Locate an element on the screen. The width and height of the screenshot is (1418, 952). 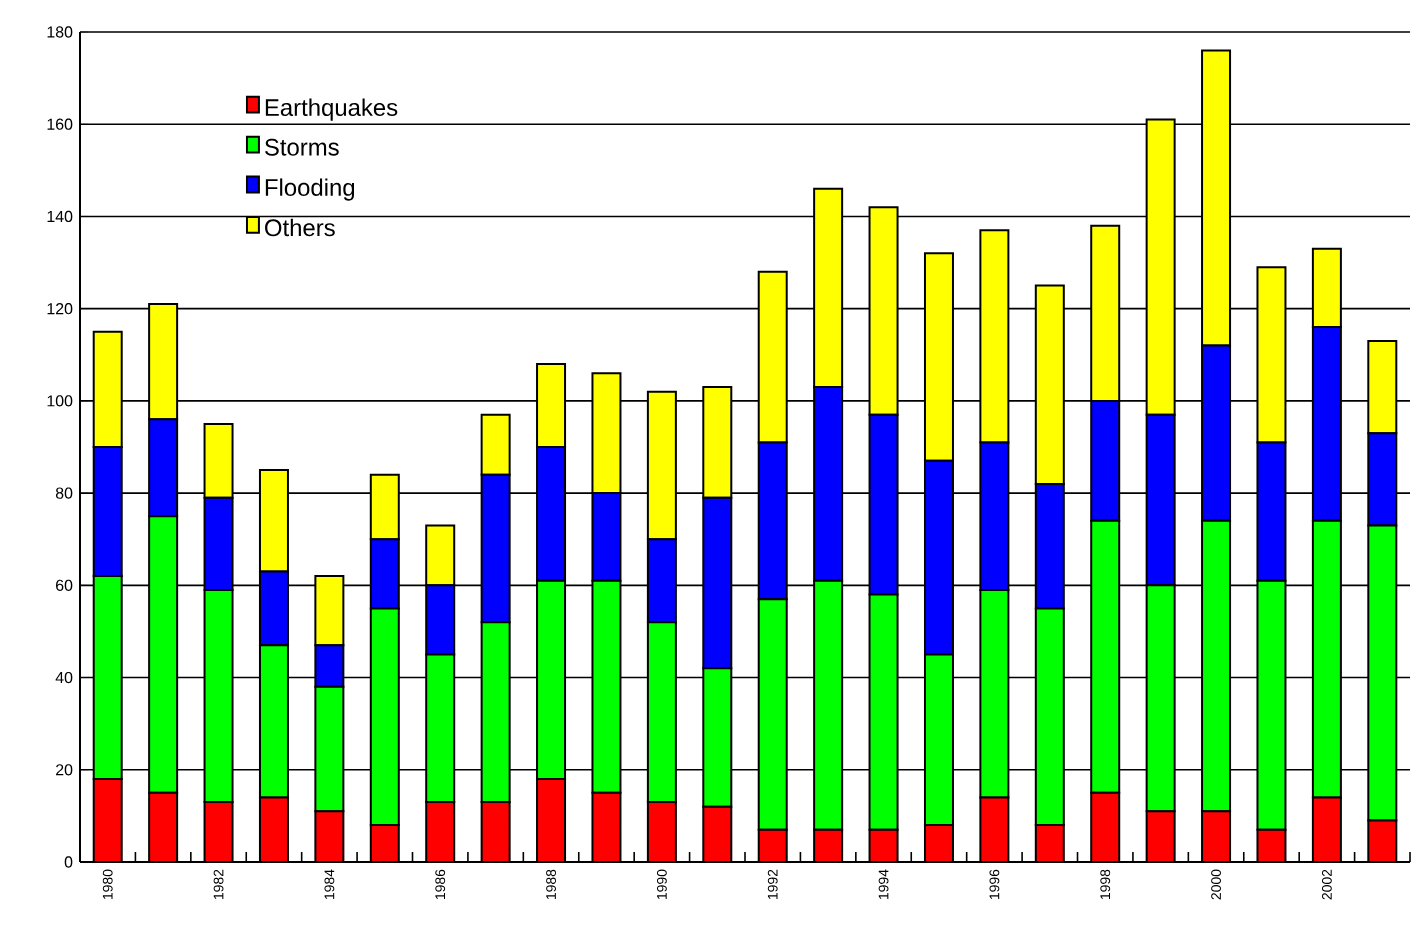
legend-label: Earthquakes is located at coordinates (331, 109).